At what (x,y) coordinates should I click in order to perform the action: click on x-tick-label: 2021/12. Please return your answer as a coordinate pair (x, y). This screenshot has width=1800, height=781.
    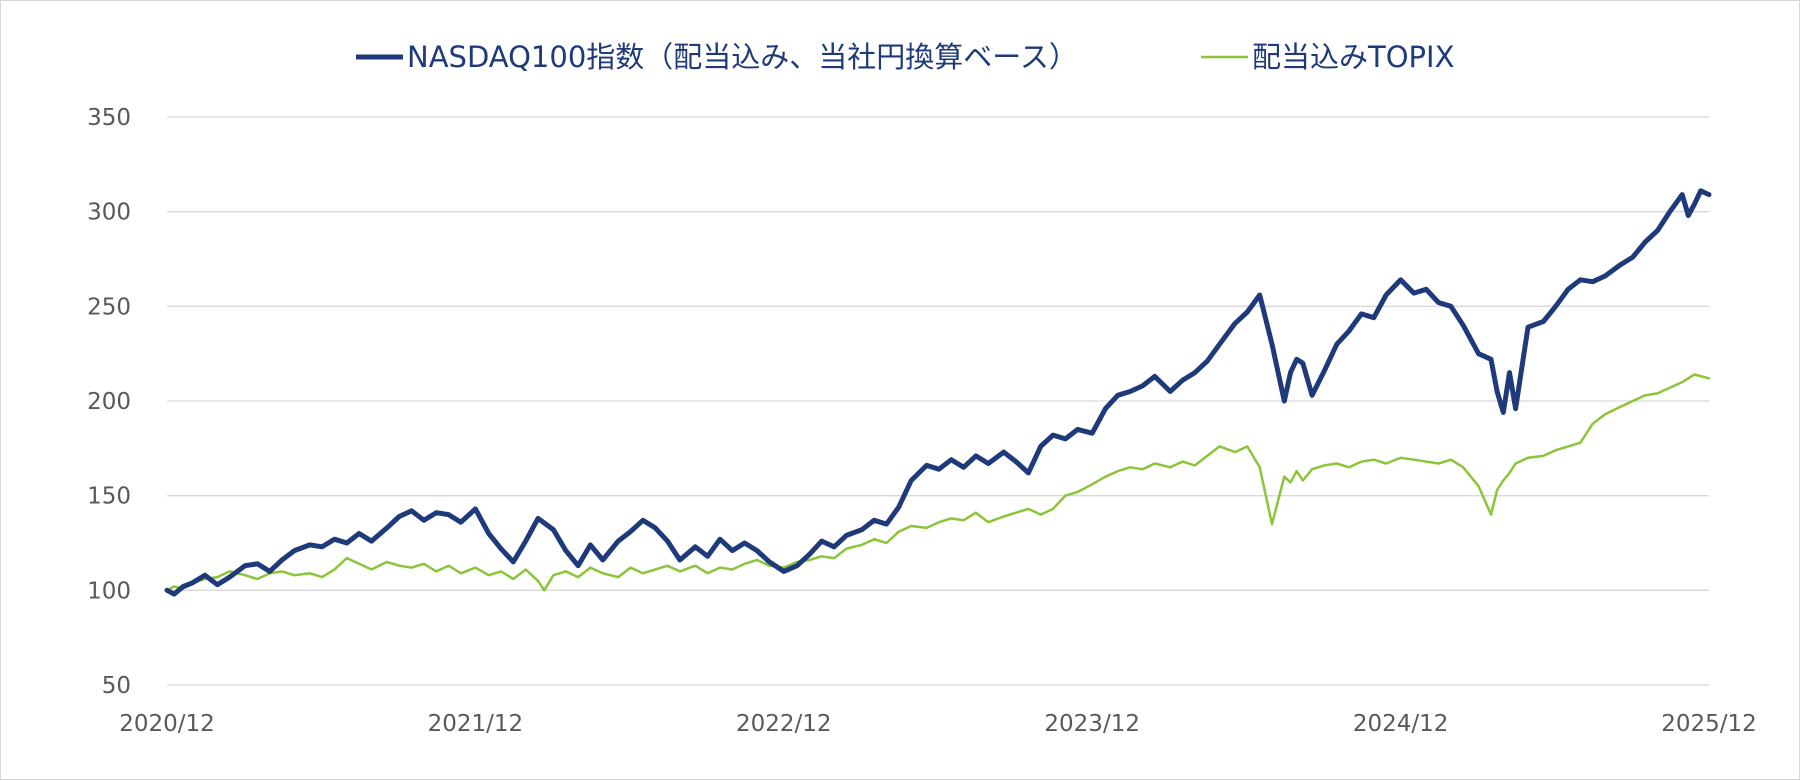
    Looking at the image, I should click on (476, 724).